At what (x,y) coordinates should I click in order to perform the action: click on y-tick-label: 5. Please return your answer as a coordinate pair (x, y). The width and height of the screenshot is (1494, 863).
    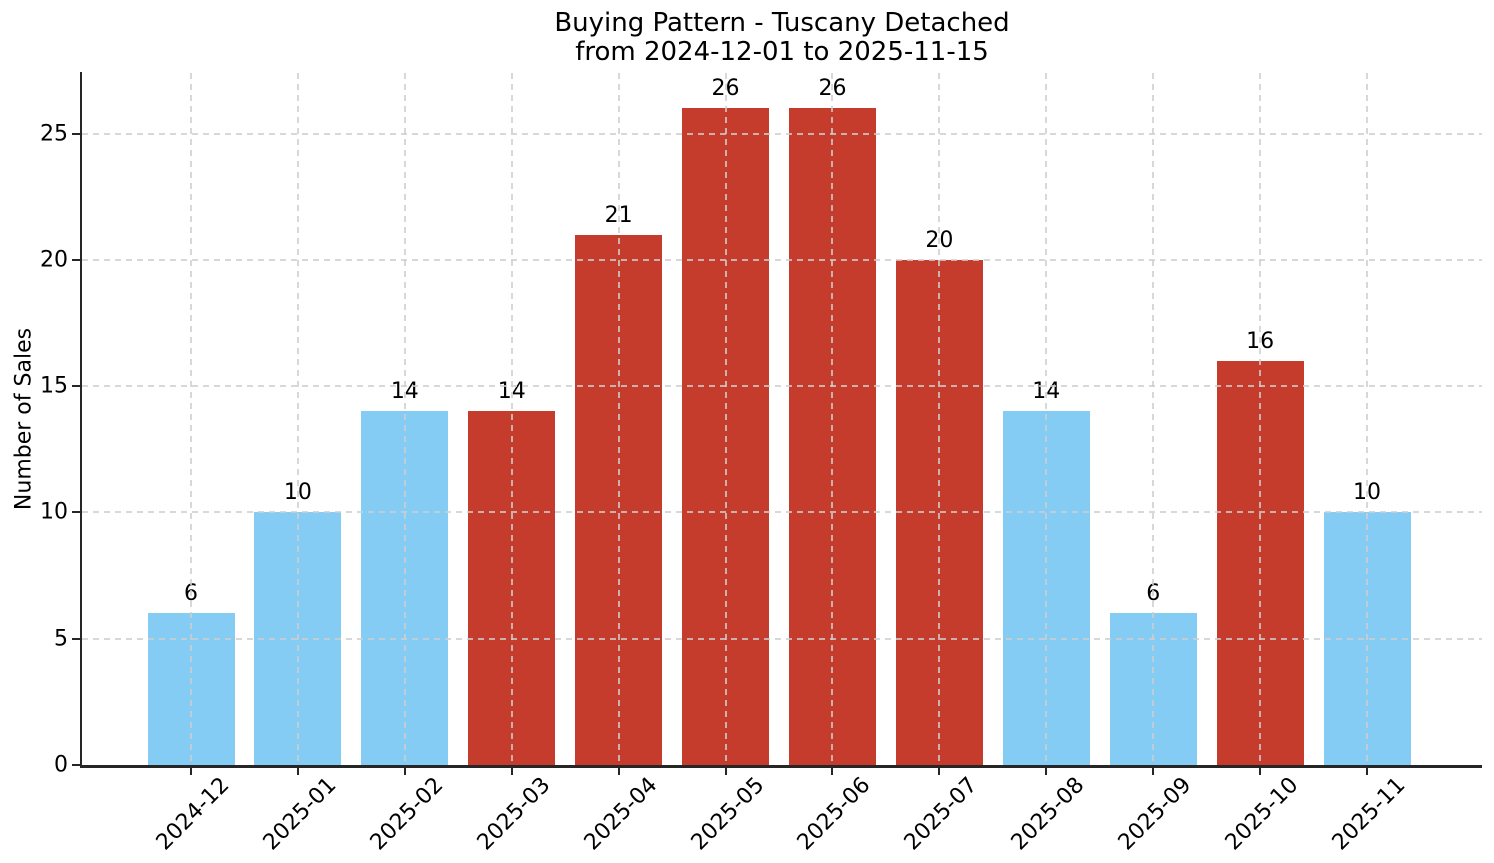
    Looking at the image, I should click on (61, 639).